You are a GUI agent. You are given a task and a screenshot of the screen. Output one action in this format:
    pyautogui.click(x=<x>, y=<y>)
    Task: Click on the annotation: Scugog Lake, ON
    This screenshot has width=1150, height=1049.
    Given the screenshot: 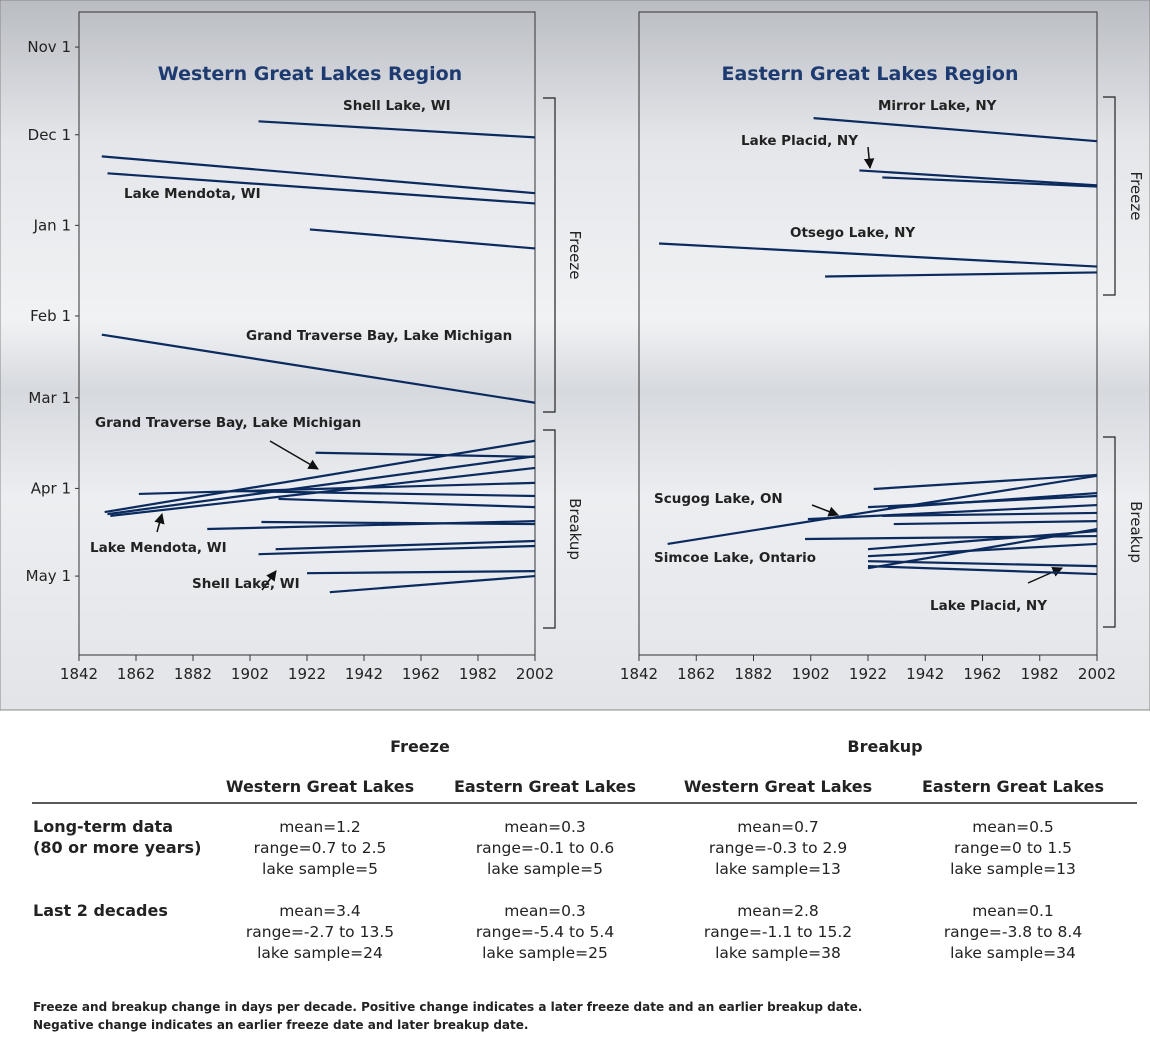 What is the action you would take?
    pyautogui.click(x=718, y=499)
    